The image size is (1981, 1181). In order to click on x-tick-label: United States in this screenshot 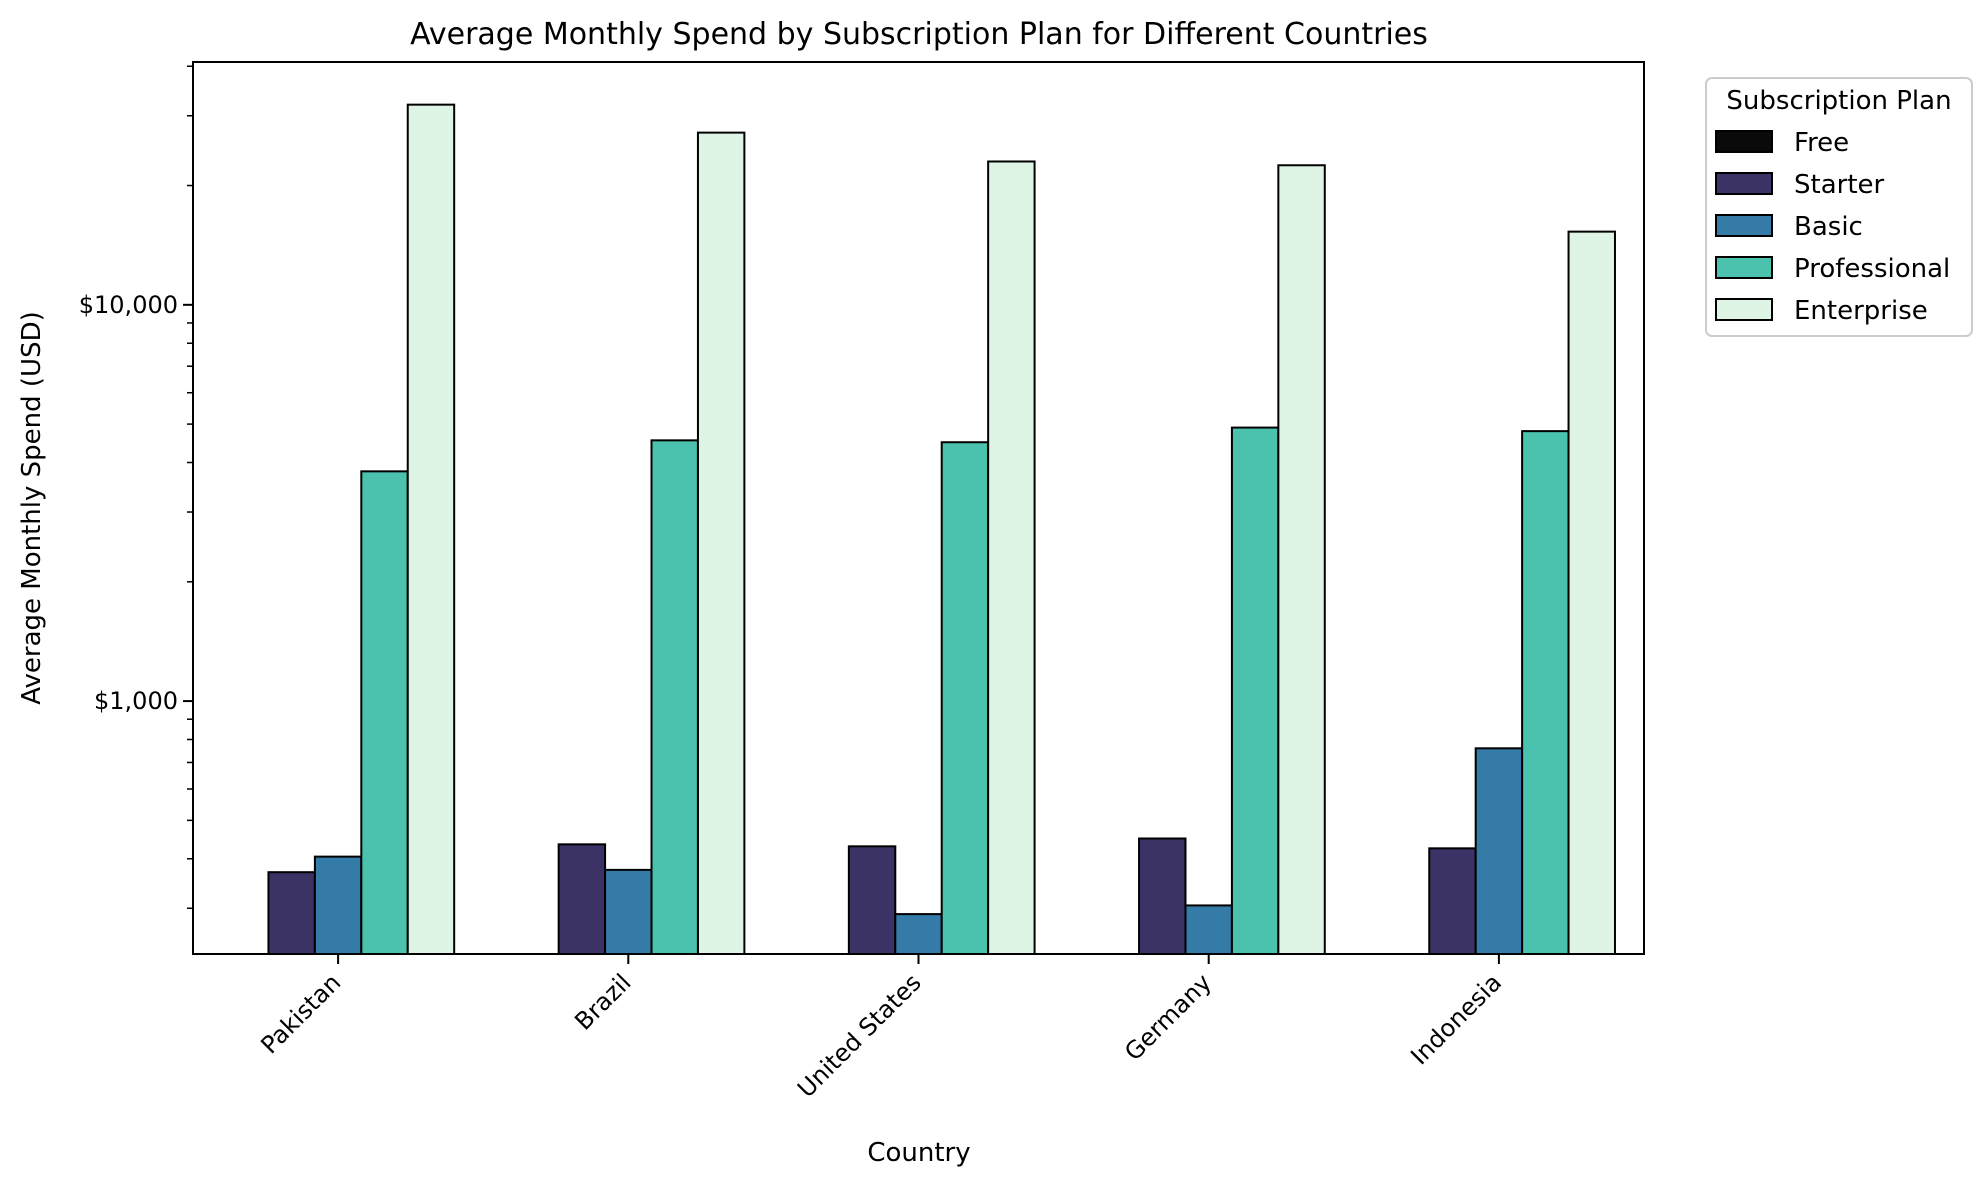, I will do `click(859, 1035)`.